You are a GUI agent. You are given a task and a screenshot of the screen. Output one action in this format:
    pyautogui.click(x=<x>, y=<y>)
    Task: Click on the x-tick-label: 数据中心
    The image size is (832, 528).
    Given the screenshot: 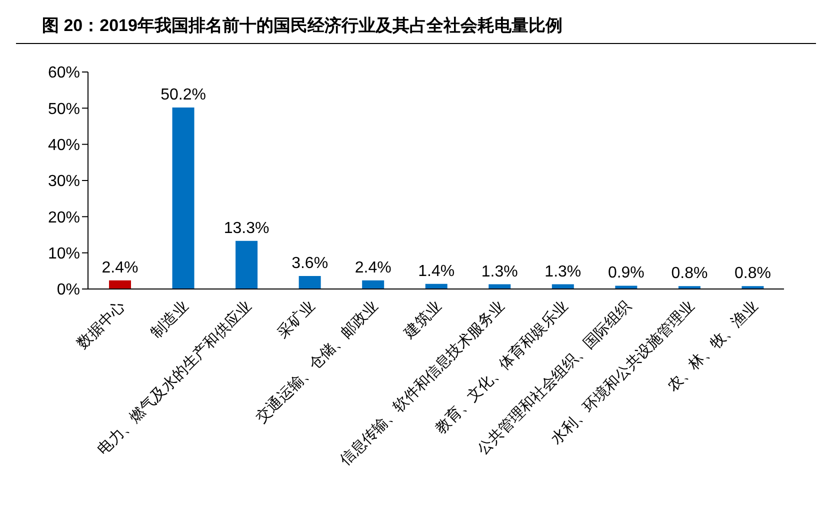 What is the action you would take?
    pyautogui.click(x=101, y=325)
    